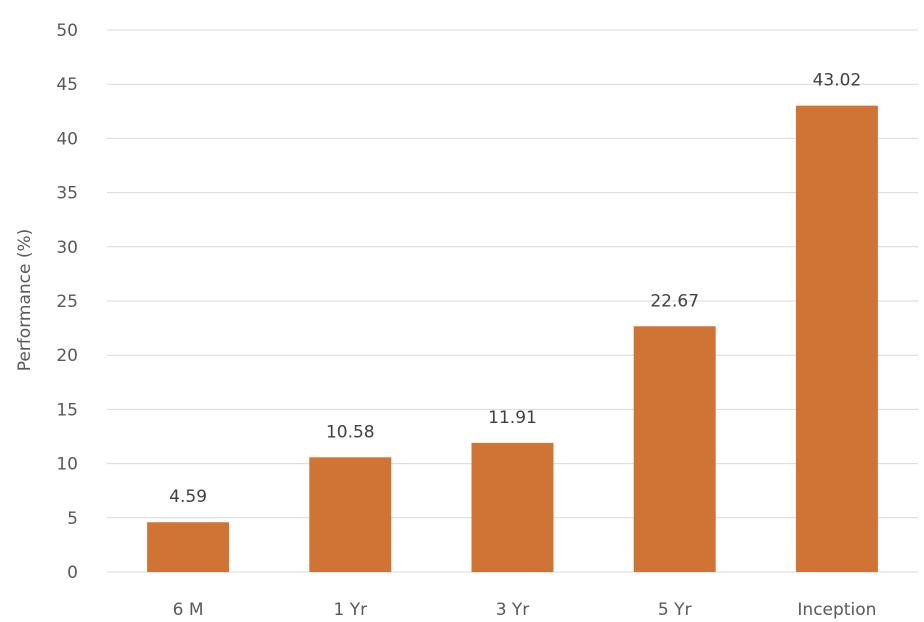 The height and width of the screenshot is (622, 924). I want to click on y-tick-label: 15, so click(67, 410).